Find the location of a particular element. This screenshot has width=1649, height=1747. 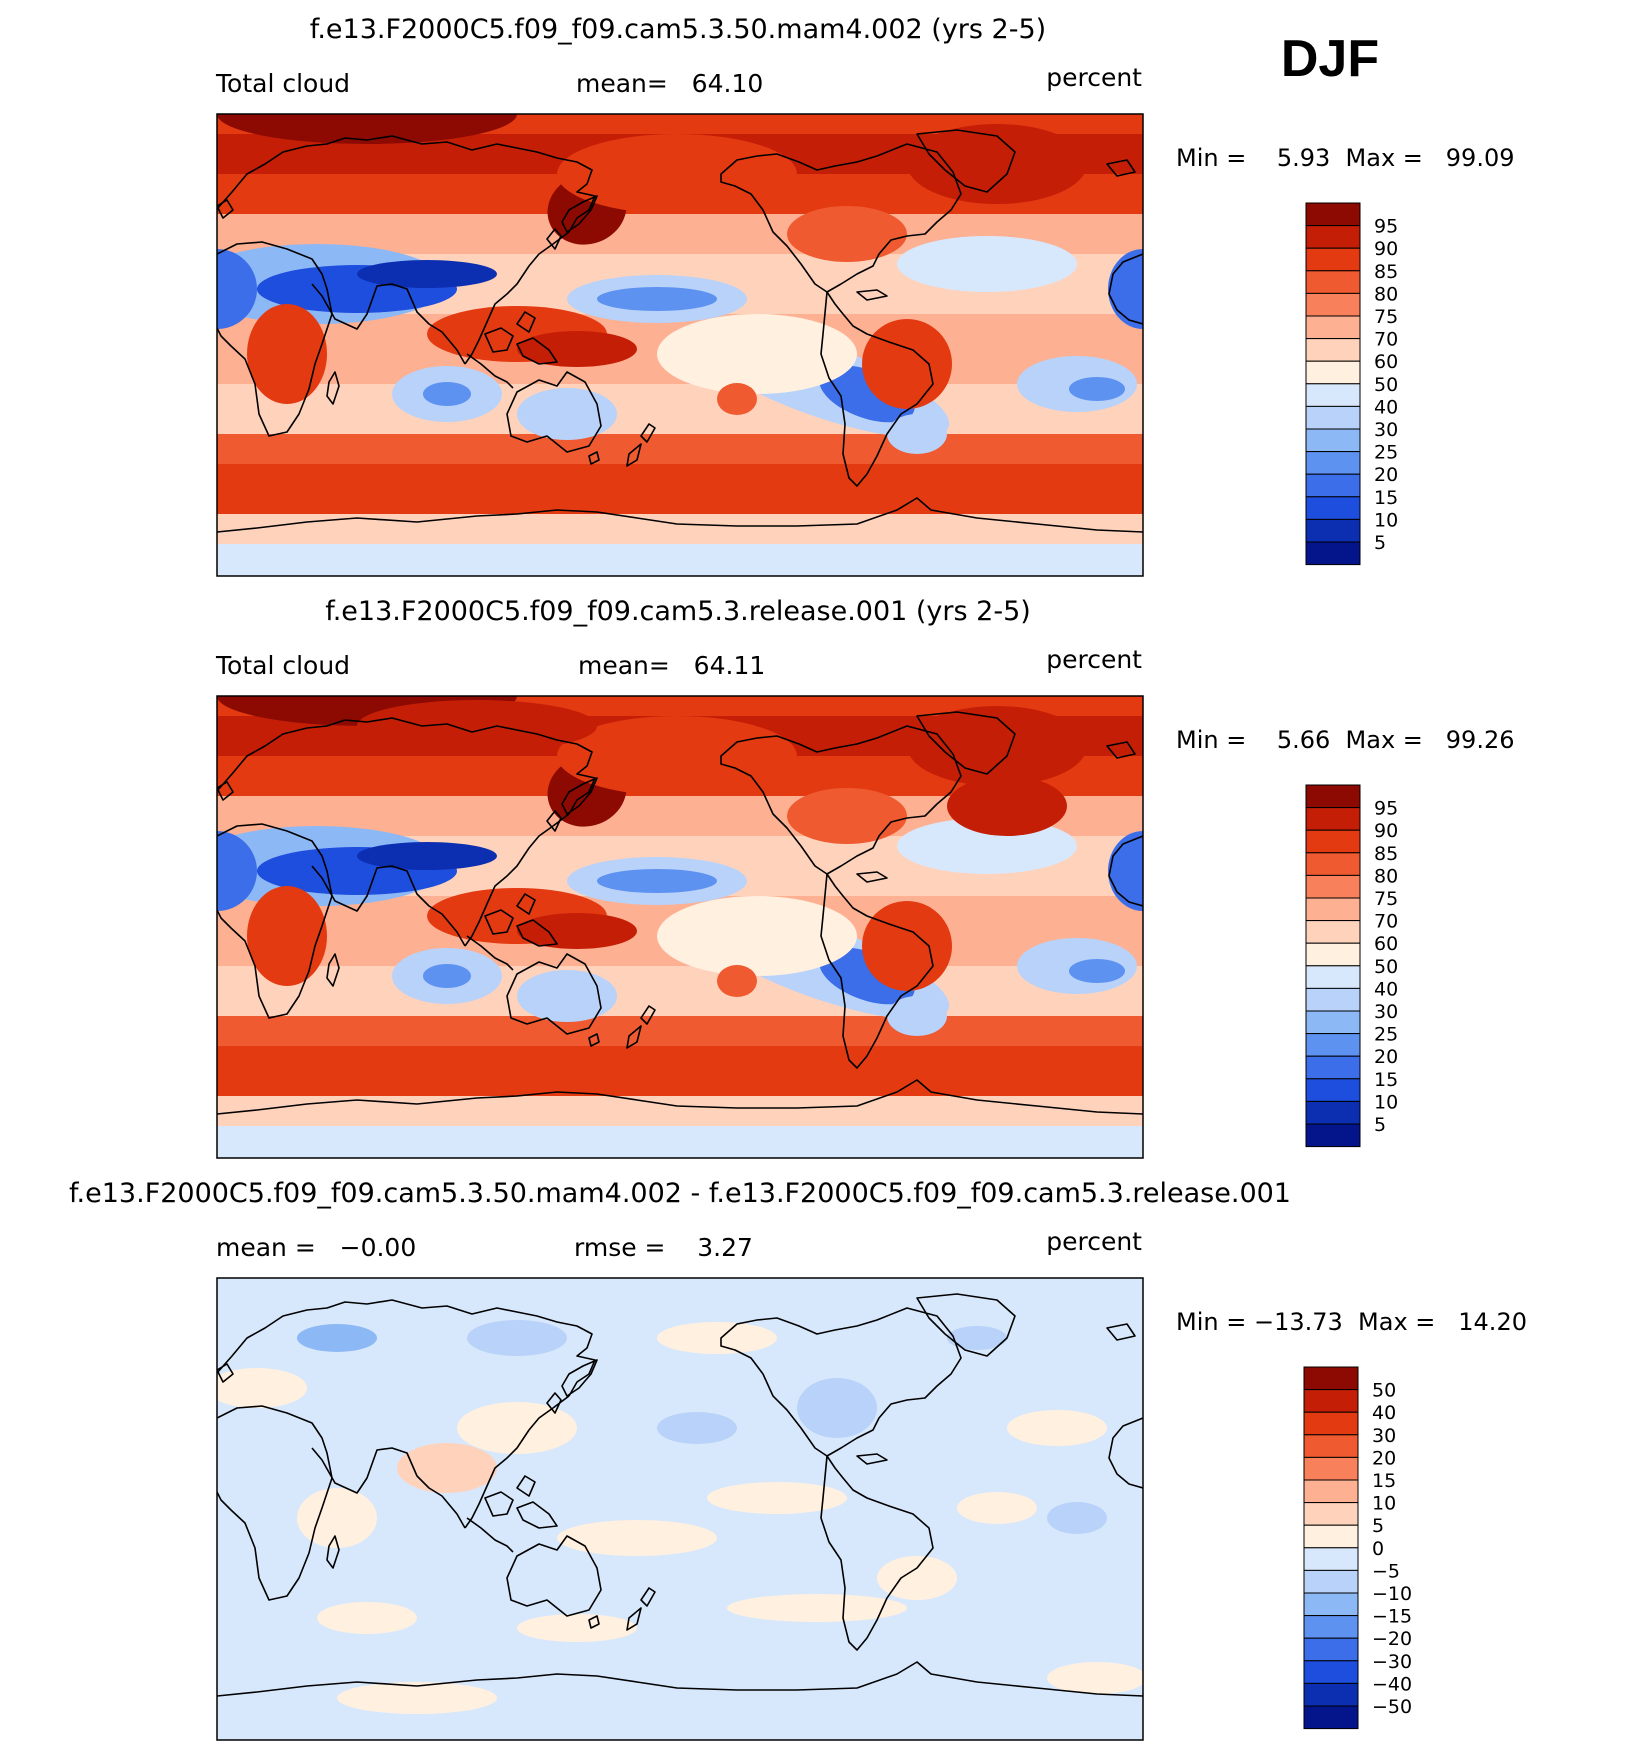

panel-3-left-label: mean = −0.00 is located at coordinates (316, 1247).